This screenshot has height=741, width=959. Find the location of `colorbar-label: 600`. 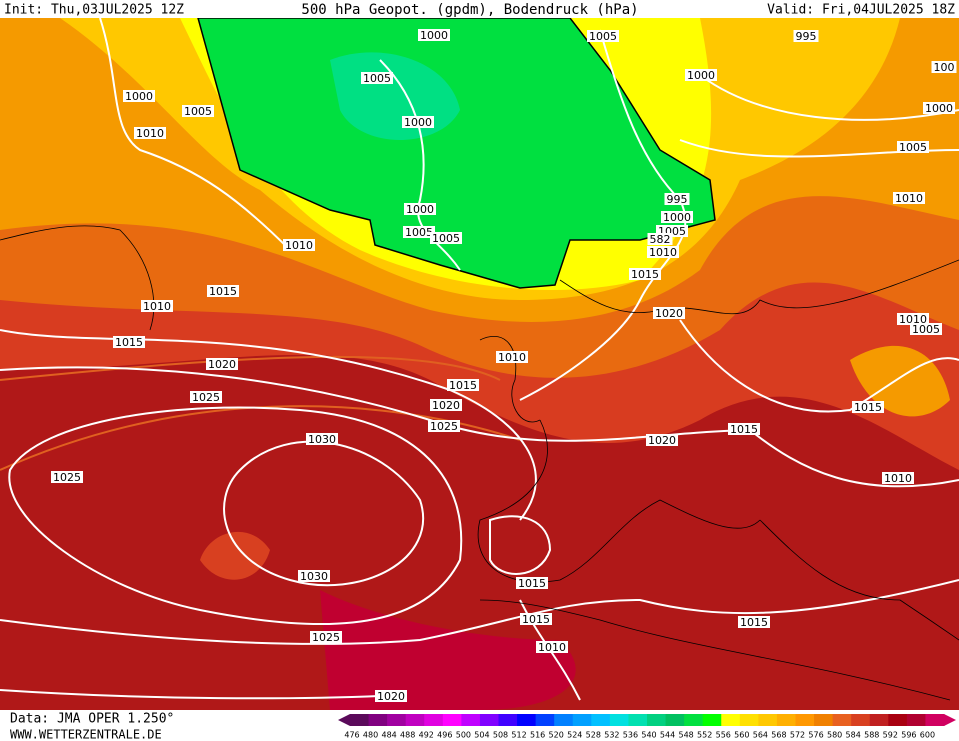

colorbar-label: 600 is located at coordinates (927, 735).